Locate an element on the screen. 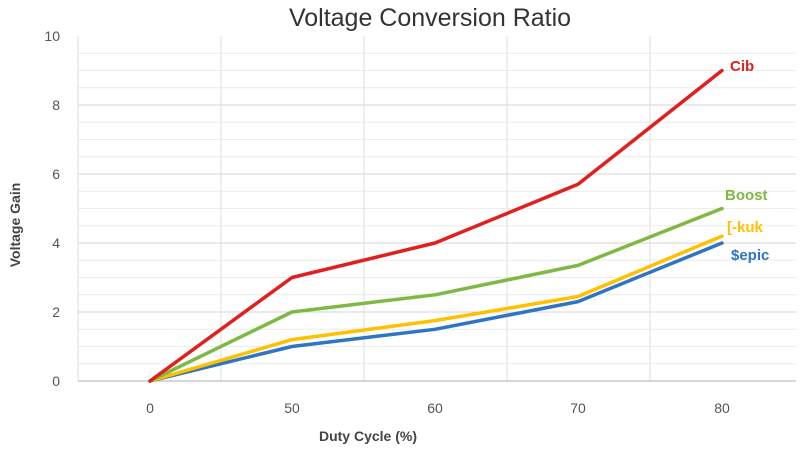 This screenshot has width=800, height=452. y-tick-label: 2 is located at coordinates (56, 312).